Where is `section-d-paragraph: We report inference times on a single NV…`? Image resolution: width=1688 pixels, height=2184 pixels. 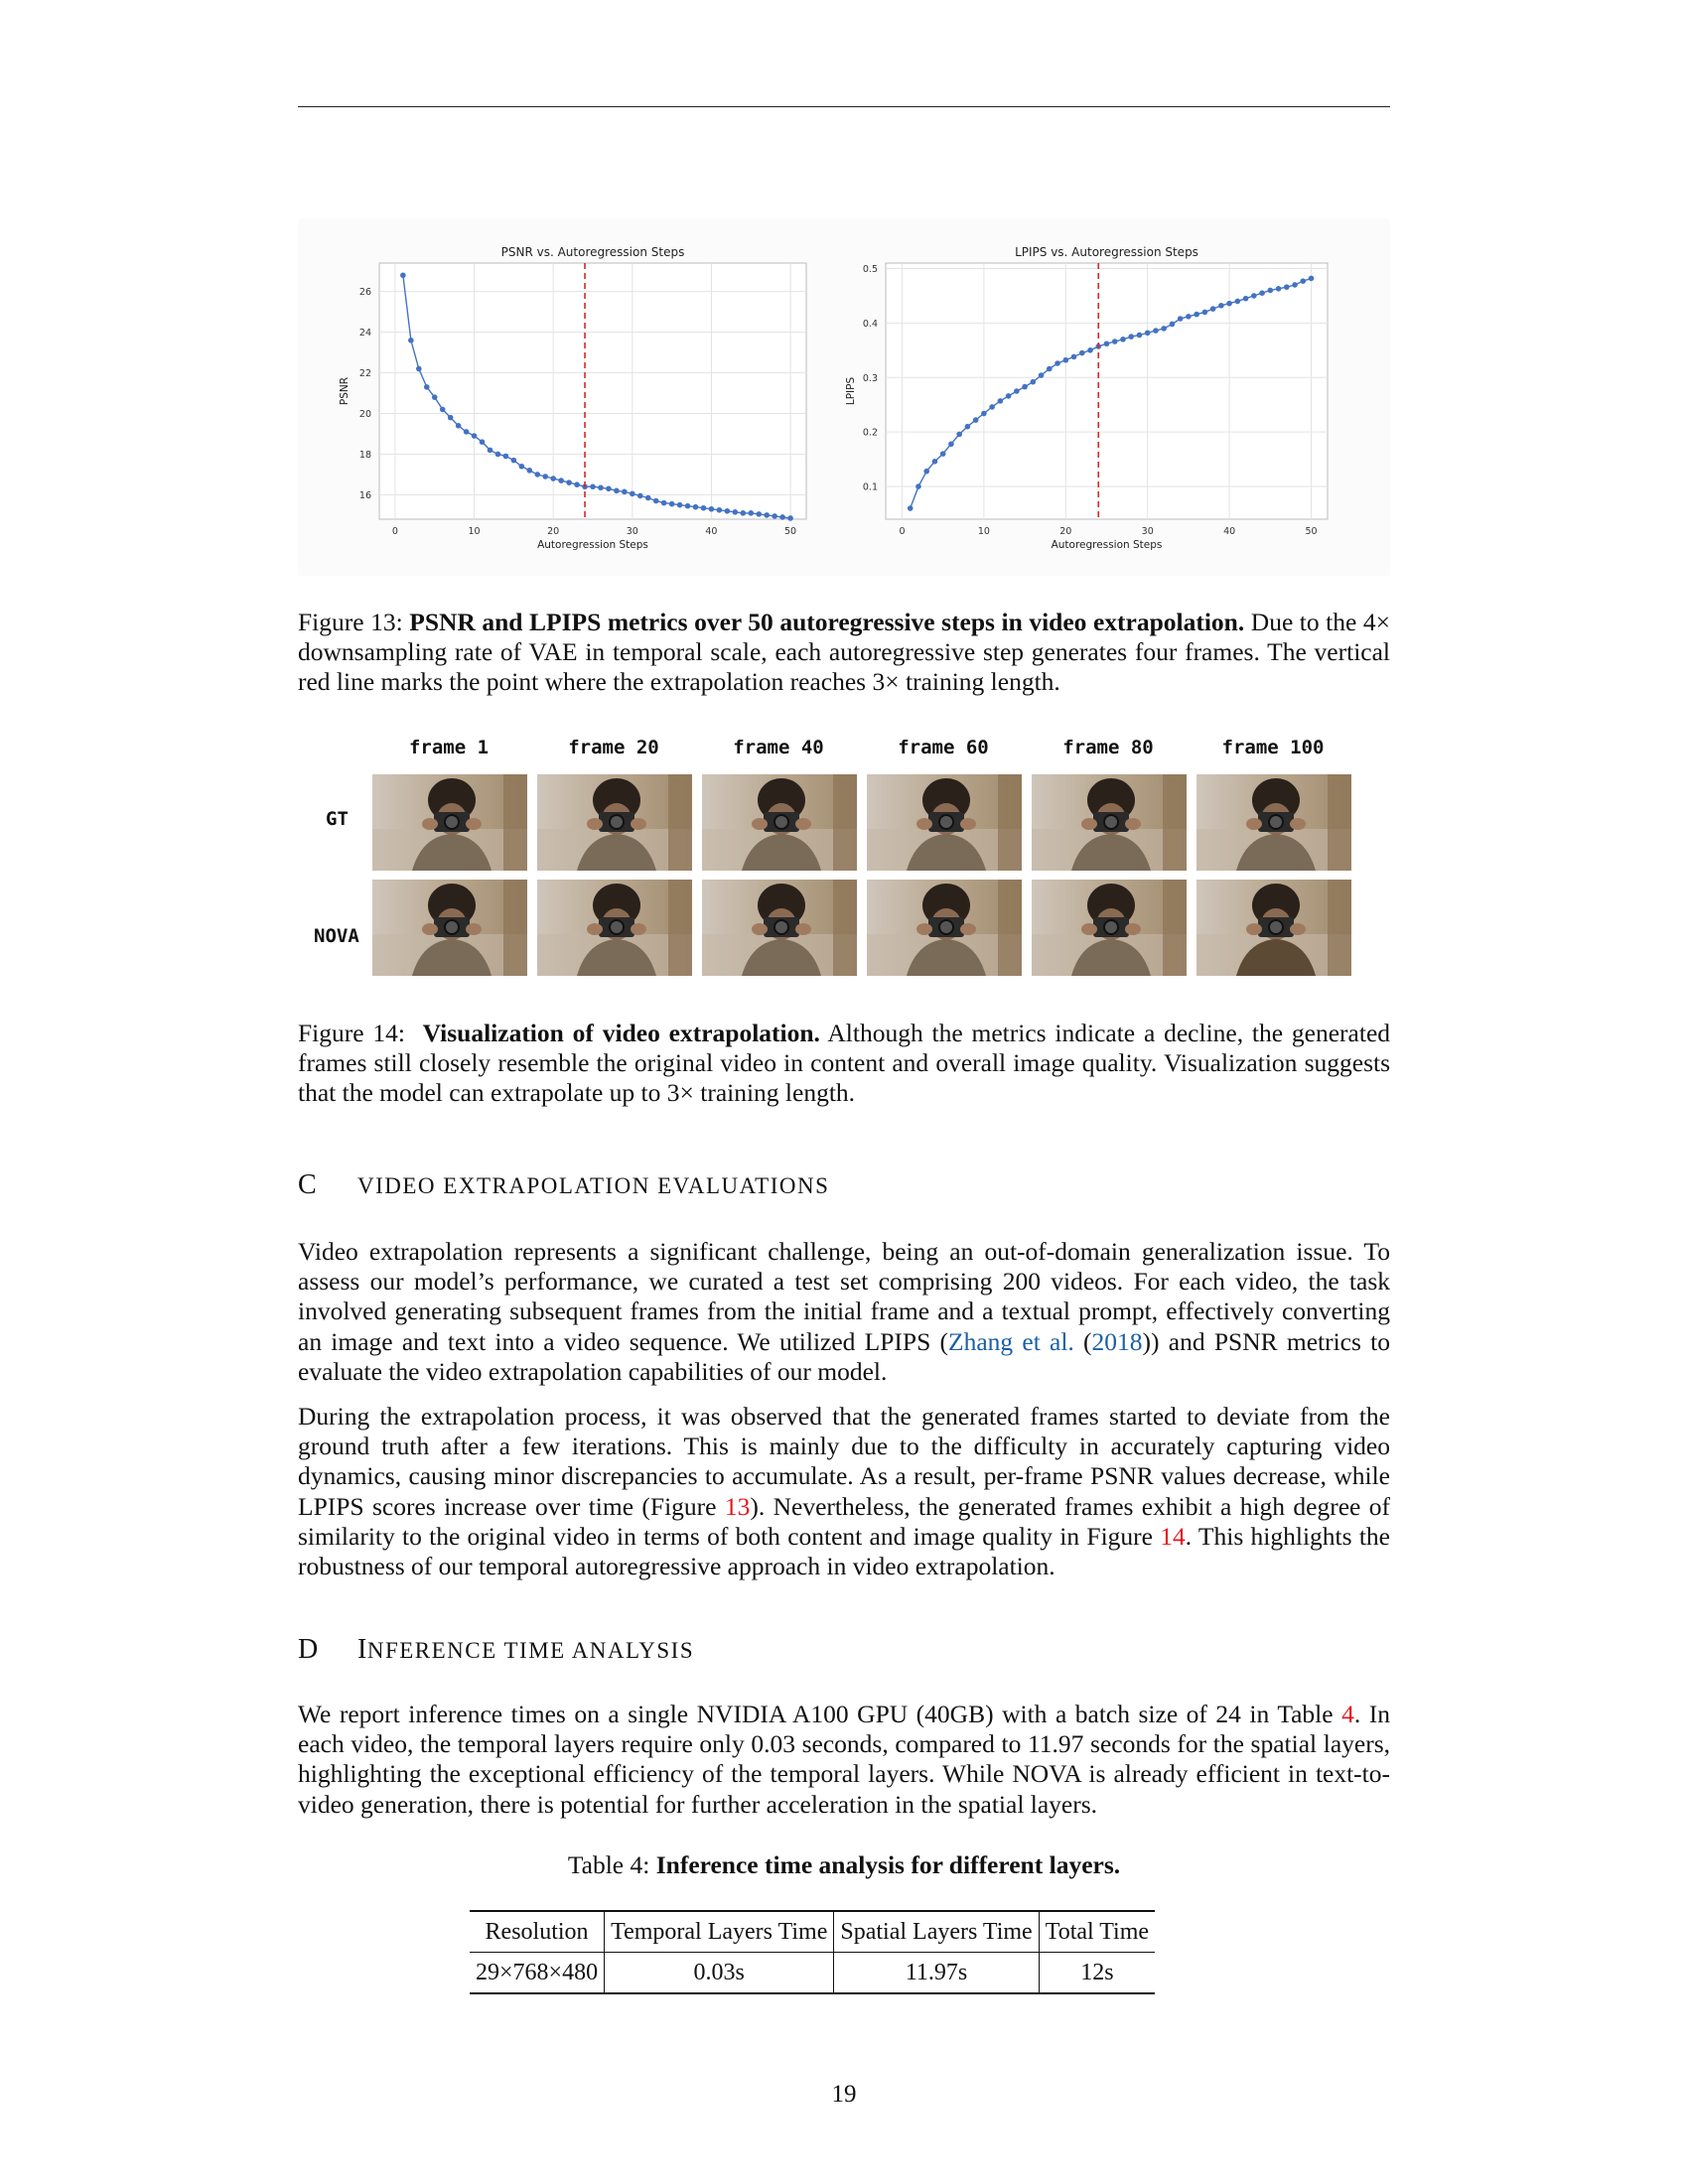
section-d-paragraph: We report inference times on a single NV… is located at coordinates (844, 1759).